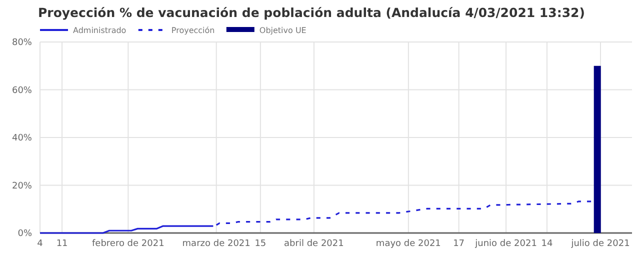 Image resolution: width=640 pixels, height=267 pixels. What do you see at coordinates (459, 244) in the screenshot?
I see `x-tick-label: 17` at bounding box center [459, 244].